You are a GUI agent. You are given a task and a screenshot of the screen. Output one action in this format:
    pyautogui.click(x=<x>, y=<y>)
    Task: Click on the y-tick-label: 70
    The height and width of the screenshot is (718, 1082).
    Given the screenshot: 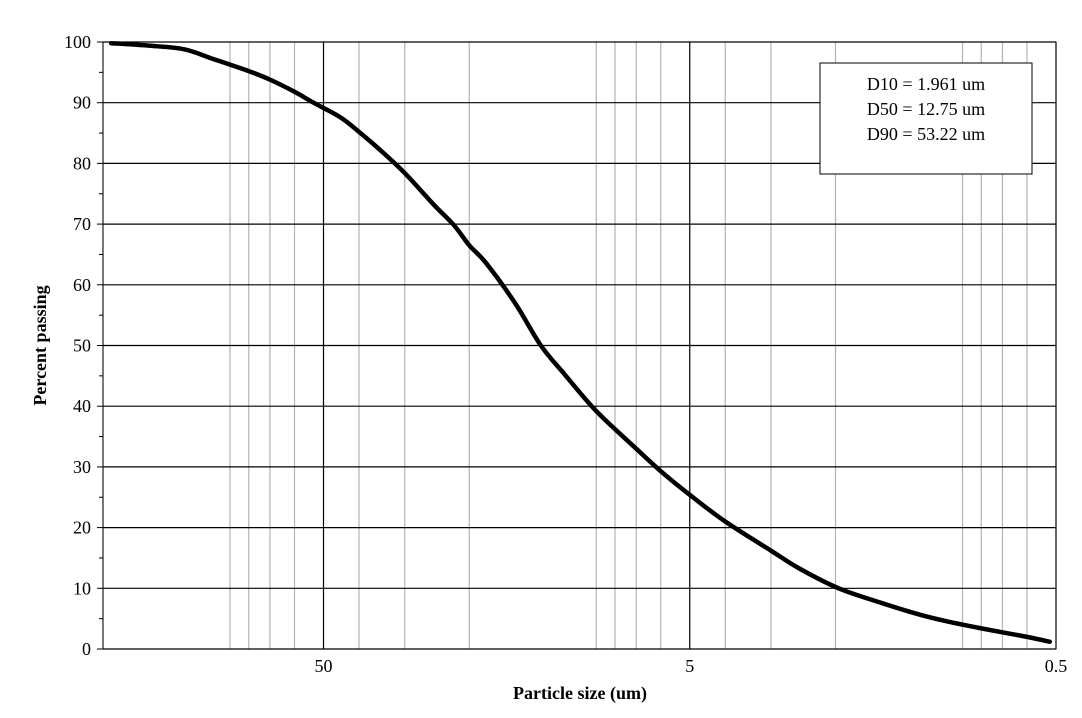 What is the action you would take?
    pyautogui.click(x=82, y=224)
    